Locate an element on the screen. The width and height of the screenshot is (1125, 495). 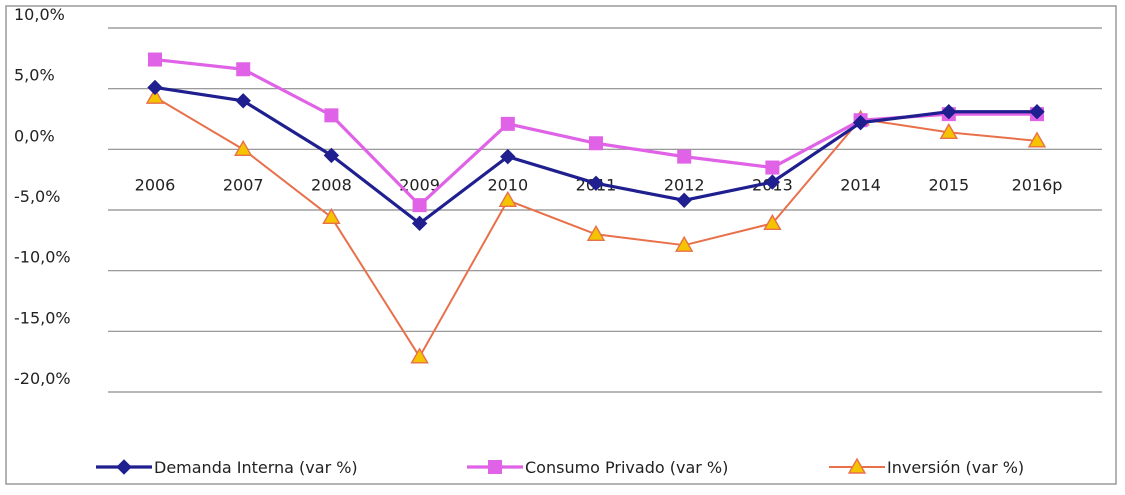
y-tick-label: -5,0% is located at coordinates (37, 196).